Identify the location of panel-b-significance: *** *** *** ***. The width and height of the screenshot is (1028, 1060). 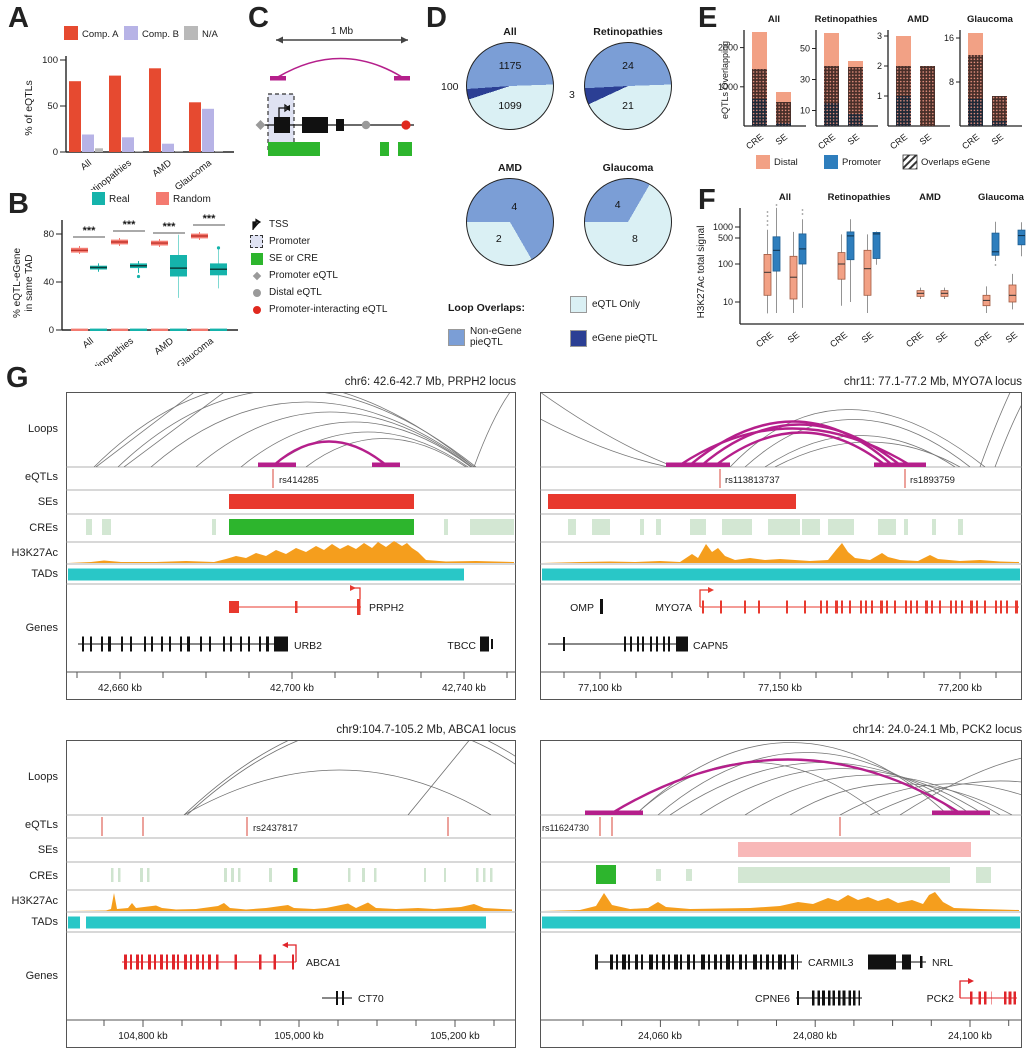
(149, 225).